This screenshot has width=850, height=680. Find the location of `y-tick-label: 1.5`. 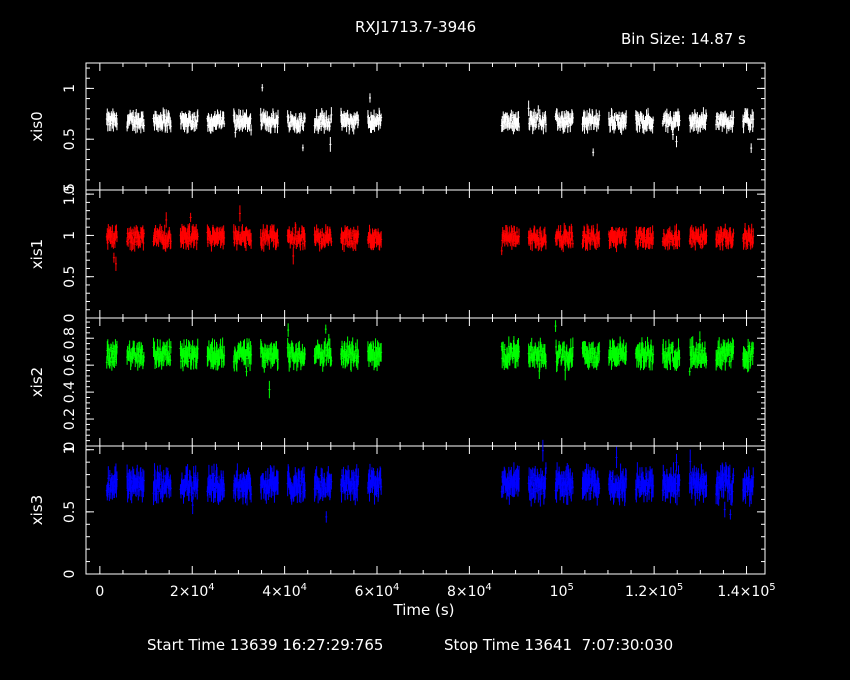

y-tick-label: 1.5 is located at coordinates (70, 194).